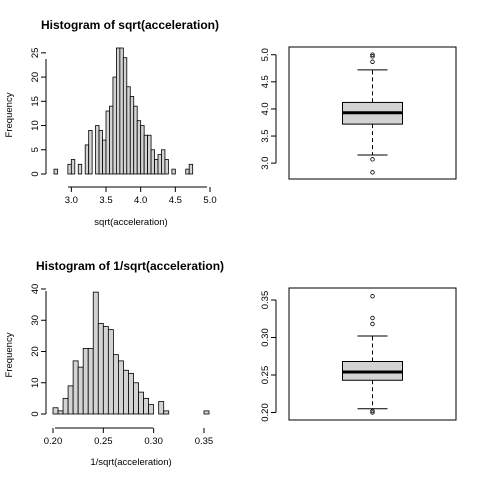  I want to click on hist-sqrt-y-ticks: 0 5 10 15 20 25, so click(38, 112).